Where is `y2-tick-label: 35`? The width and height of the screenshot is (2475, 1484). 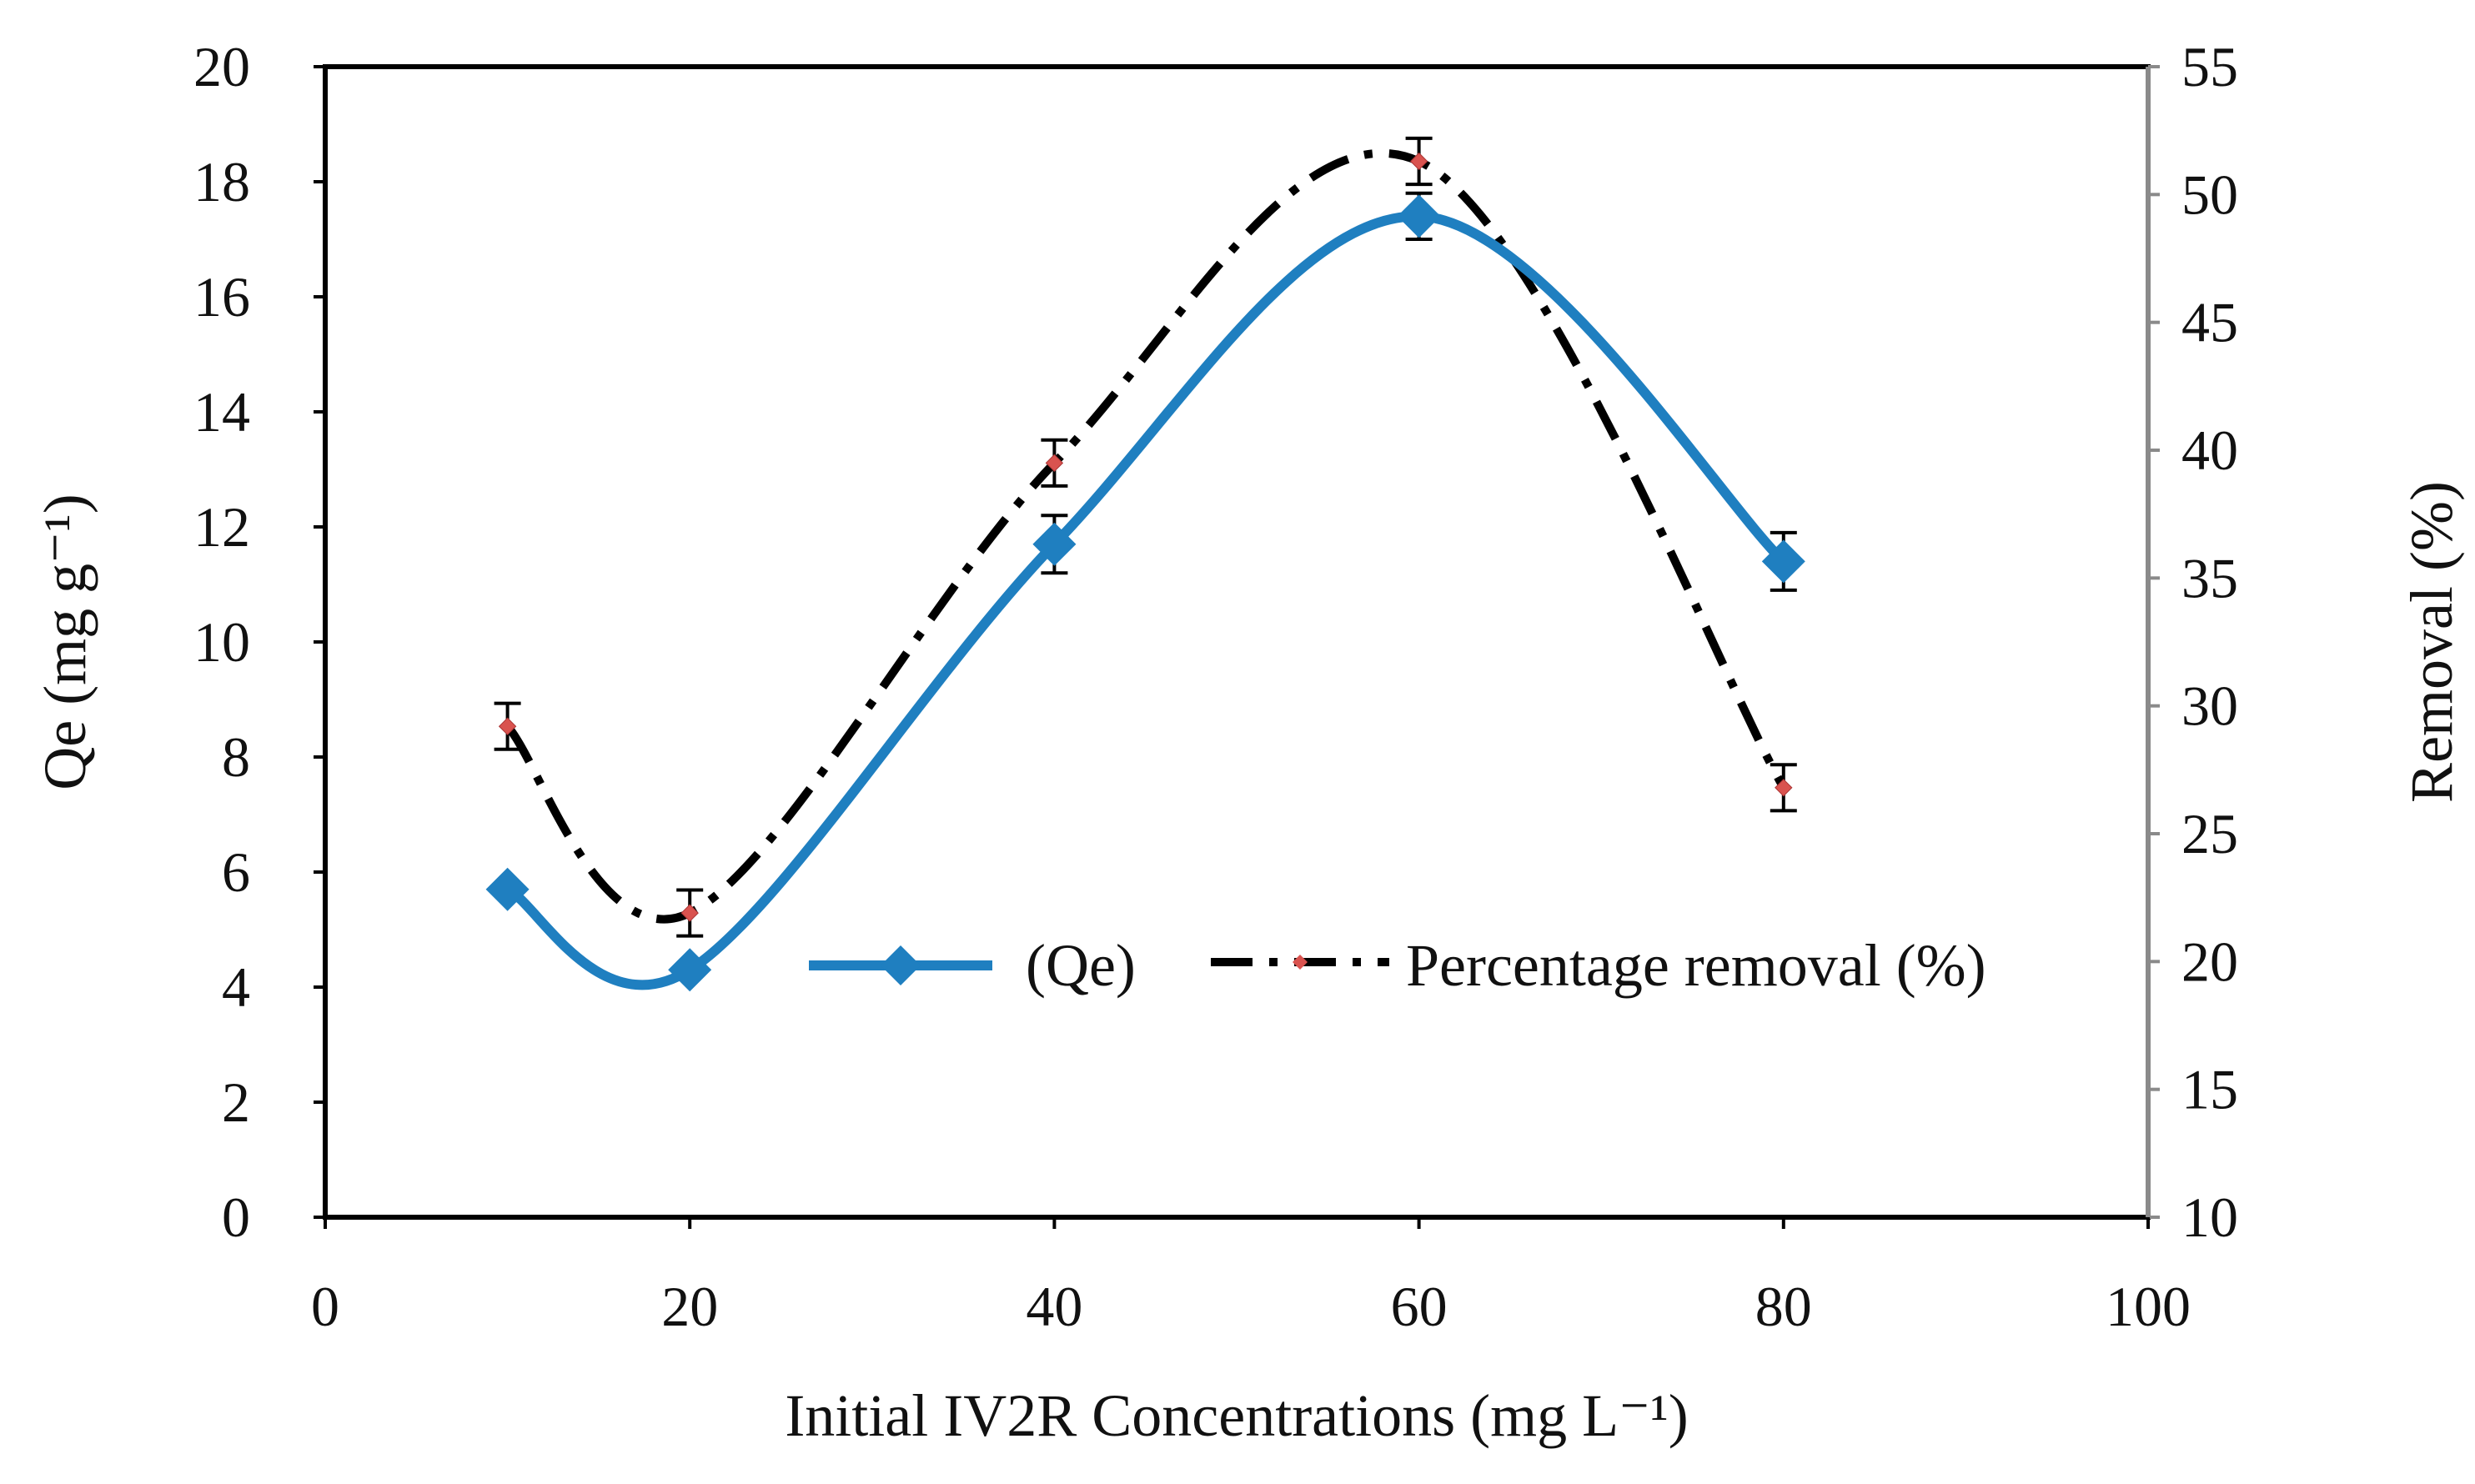
y2-tick-label: 35 is located at coordinates (2209, 577).